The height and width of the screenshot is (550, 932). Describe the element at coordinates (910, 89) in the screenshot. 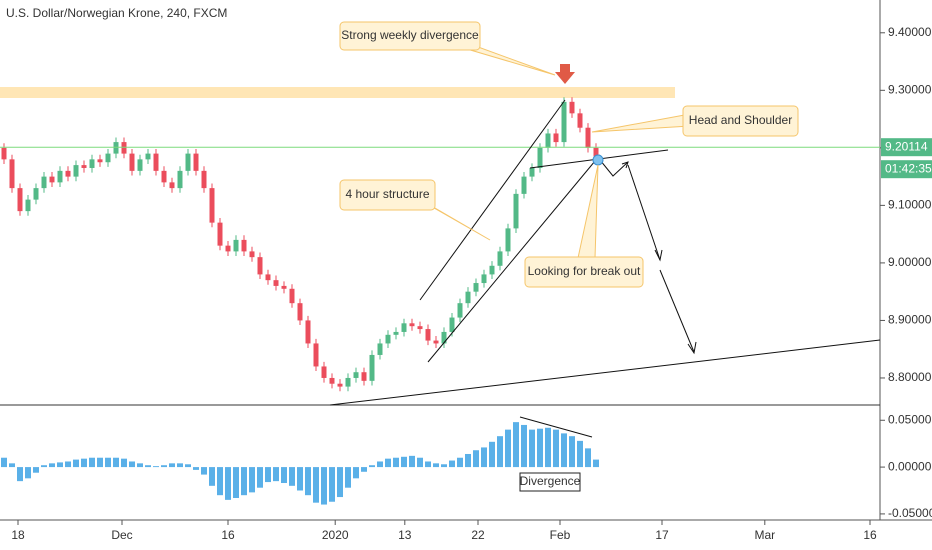

I see `y-tick-label: 9.30000` at that location.